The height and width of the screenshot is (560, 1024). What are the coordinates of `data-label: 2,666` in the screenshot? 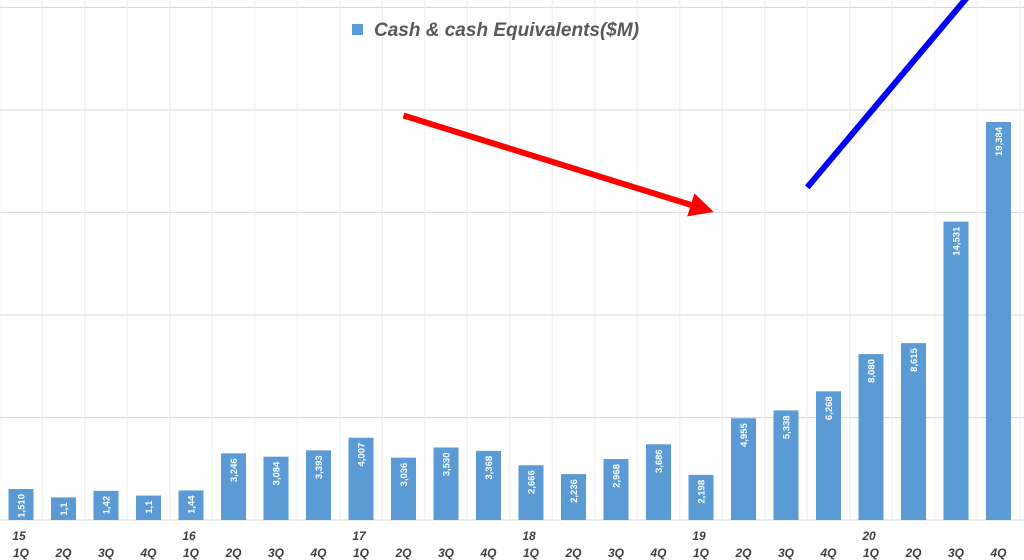 It's located at (532, 482).